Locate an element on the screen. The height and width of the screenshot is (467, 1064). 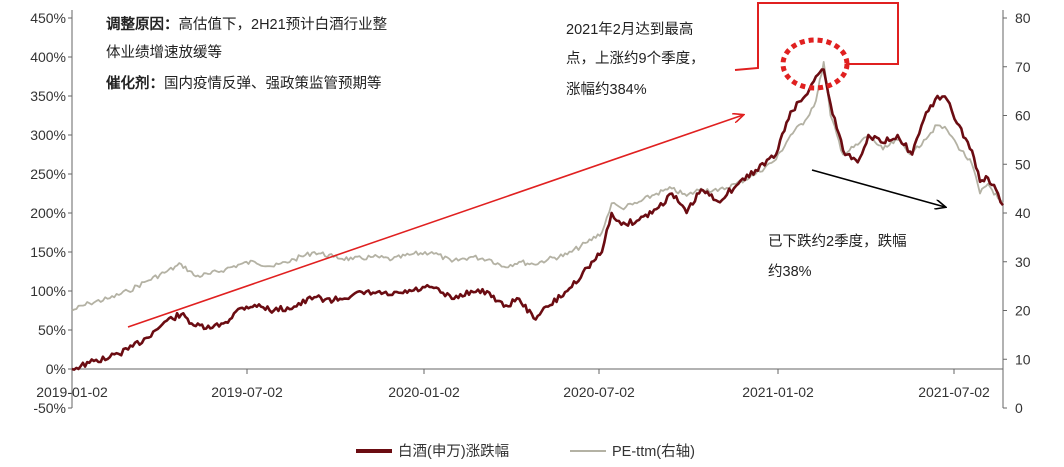
left-tick-label: 100% is located at coordinates (48, 291).